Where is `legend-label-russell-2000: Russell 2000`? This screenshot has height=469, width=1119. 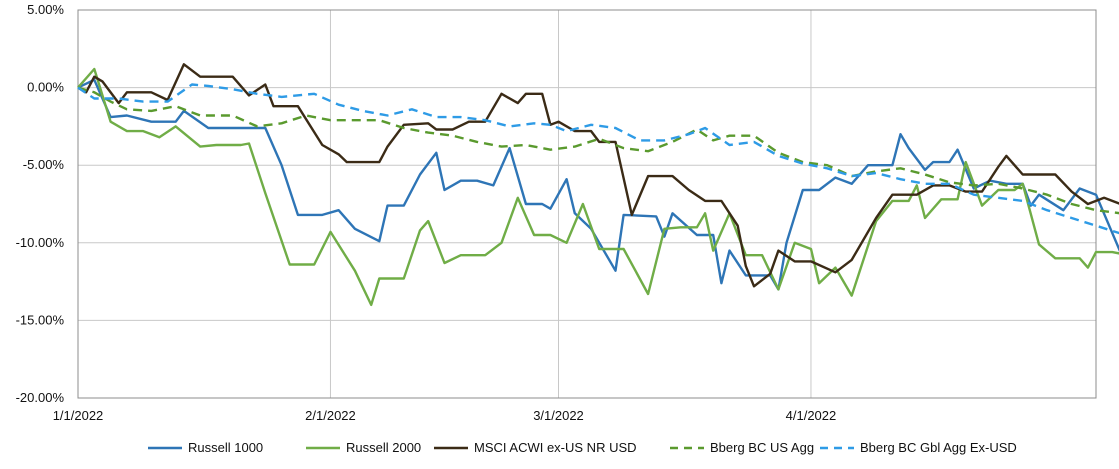
legend-label-russell-2000: Russell 2000 is located at coordinates (383, 447).